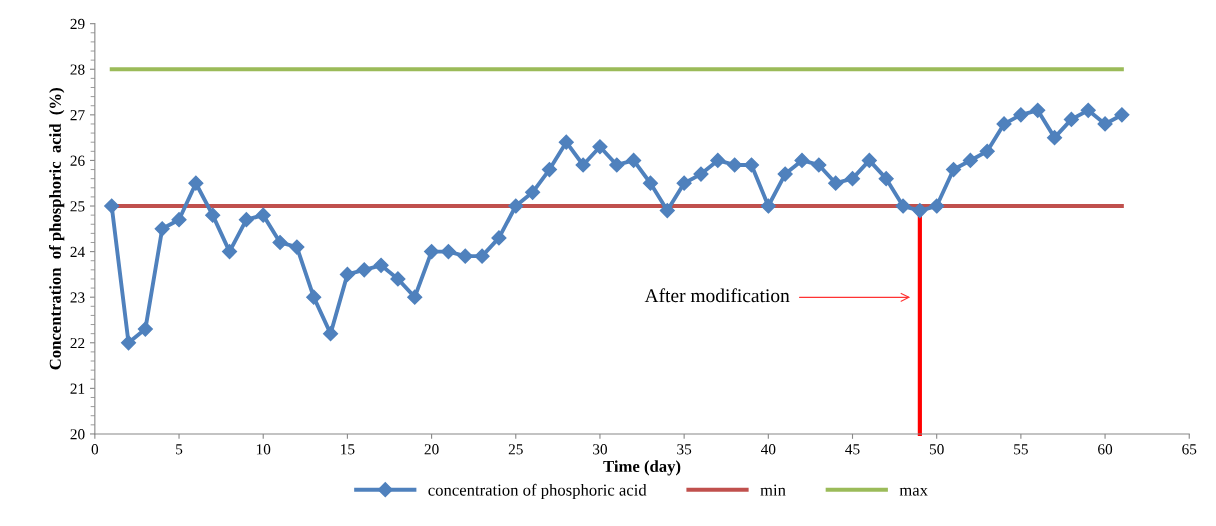  I want to click on x-tick-label: 5, so click(179, 449).